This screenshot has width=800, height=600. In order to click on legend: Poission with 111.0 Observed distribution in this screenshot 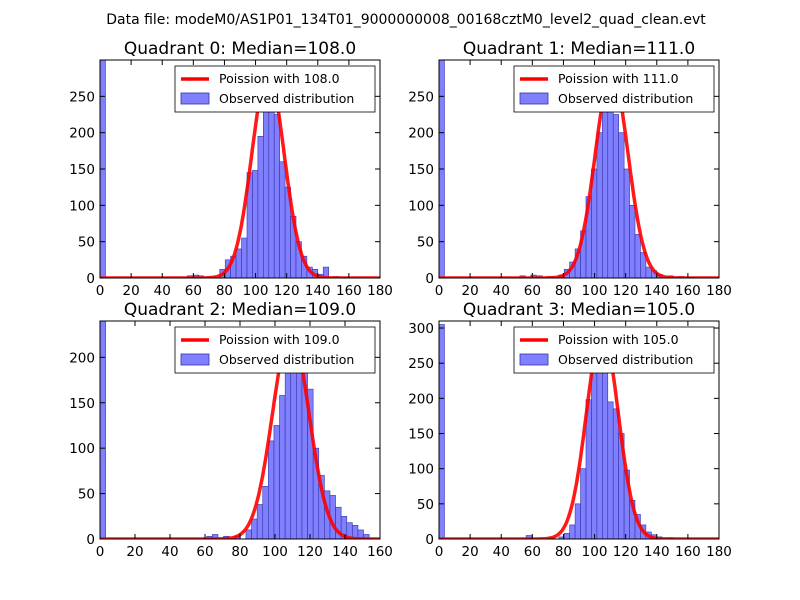, I will do `click(614, 89)`.